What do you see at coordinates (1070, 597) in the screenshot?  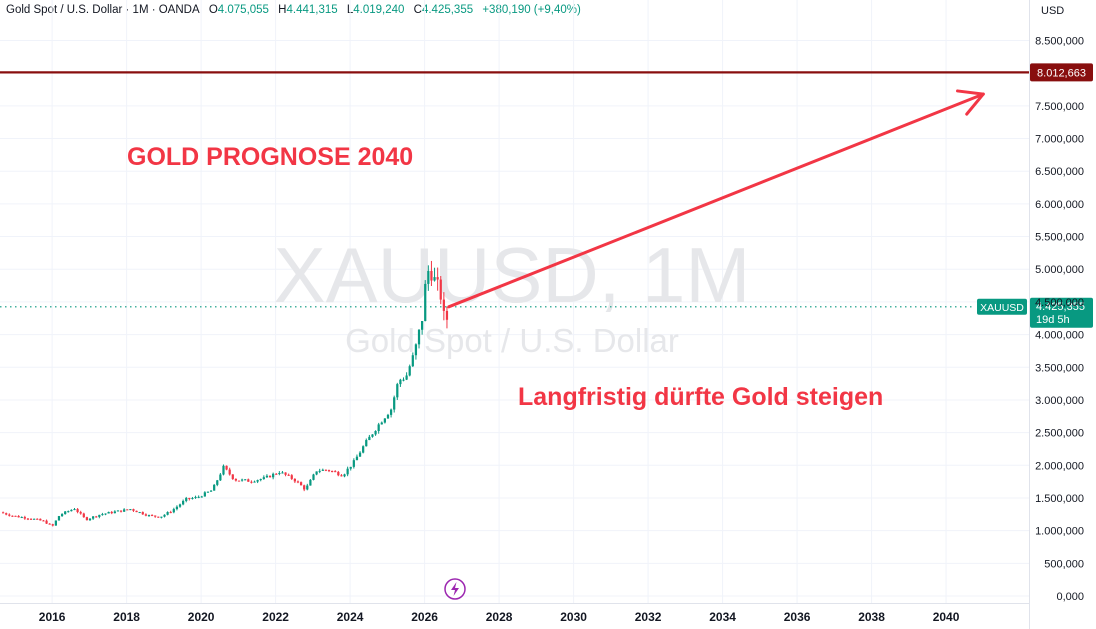 I see `y-tick-label: 0,000` at bounding box center [1070, 597].